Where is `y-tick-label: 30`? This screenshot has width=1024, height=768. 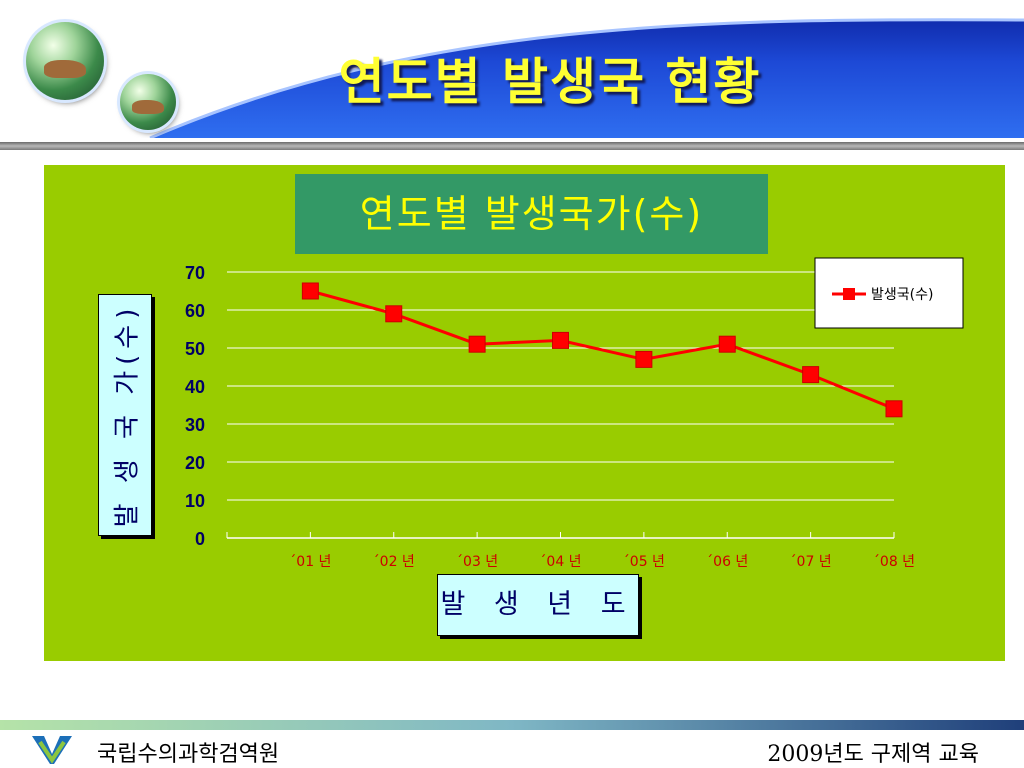
y-tick-label: 30 is located at coordinates (195, 425).